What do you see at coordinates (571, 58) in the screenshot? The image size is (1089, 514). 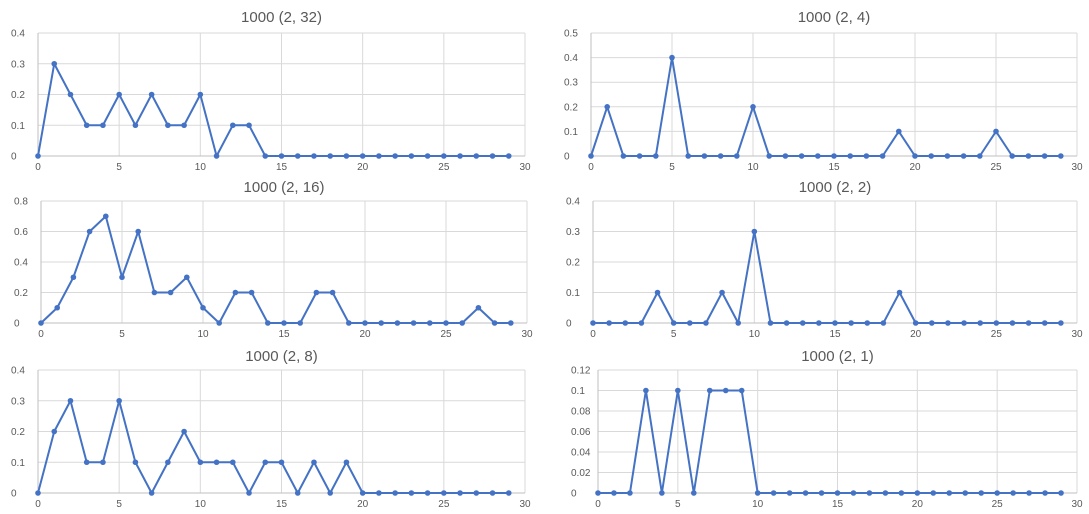 I see `chart-2-ytick-label: 0.4` at bounding box center [571, 58].